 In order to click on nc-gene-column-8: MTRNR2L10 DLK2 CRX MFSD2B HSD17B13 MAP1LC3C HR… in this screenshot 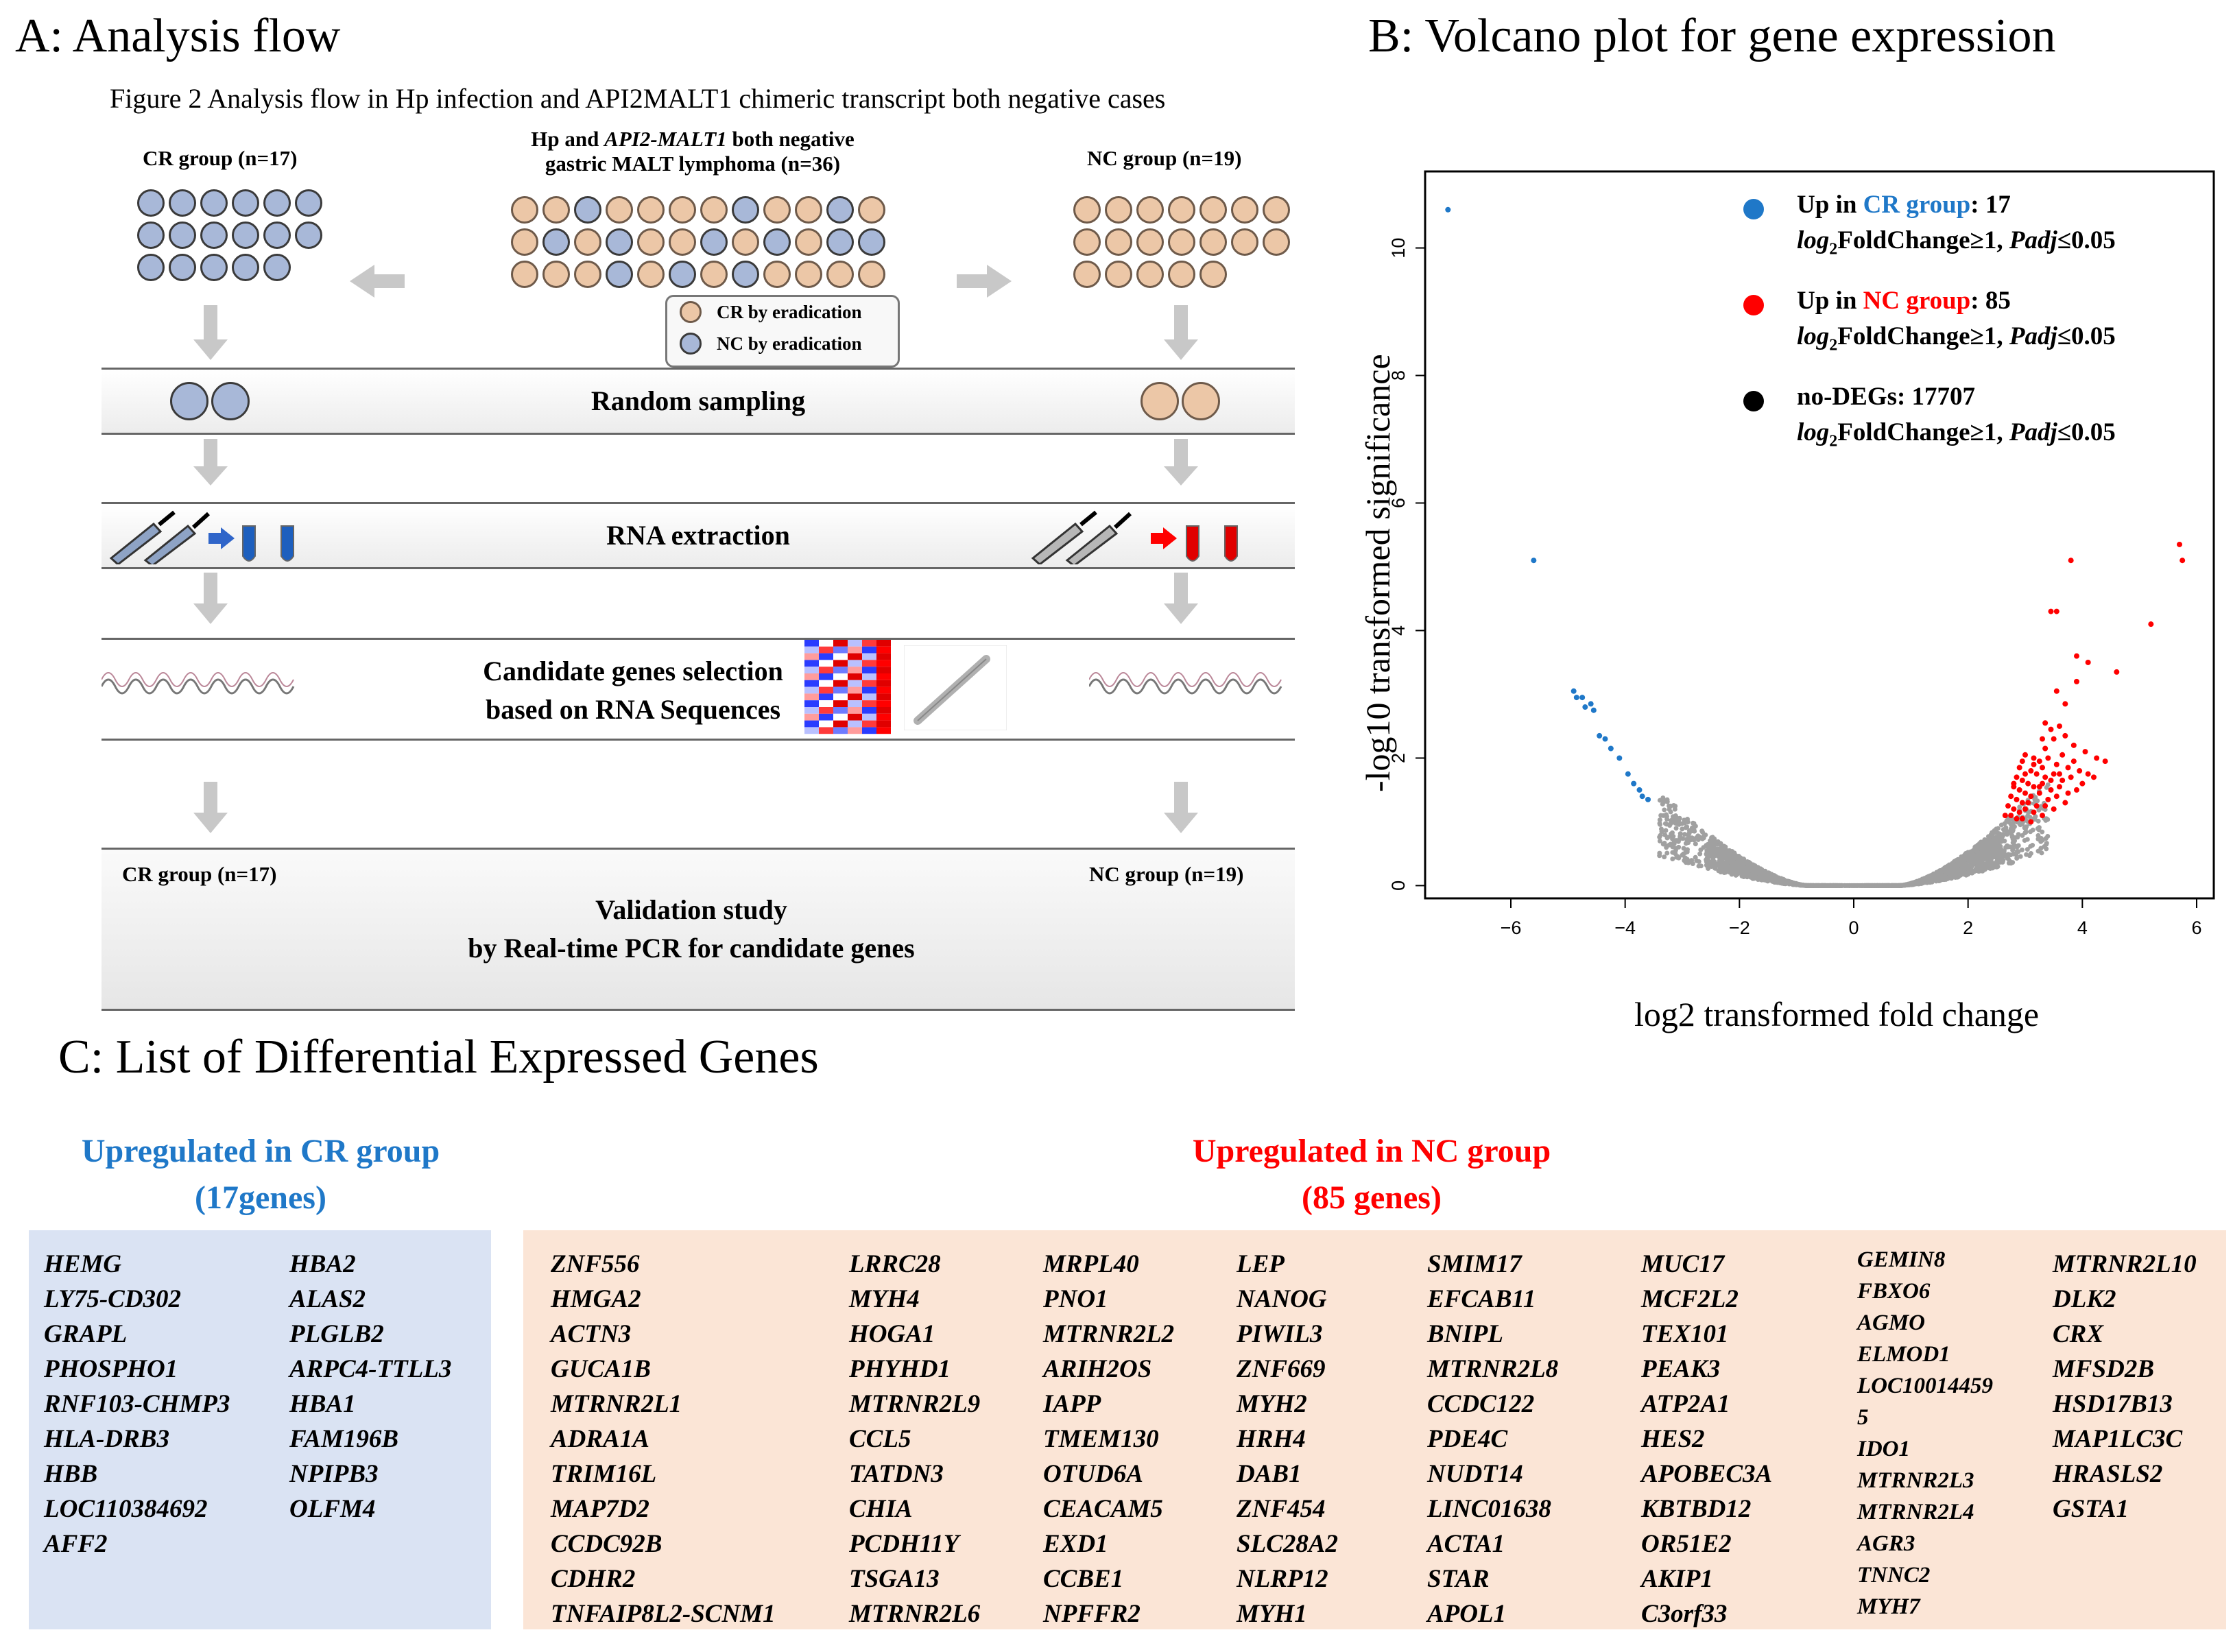, I will do `click(2125, 1387)`.